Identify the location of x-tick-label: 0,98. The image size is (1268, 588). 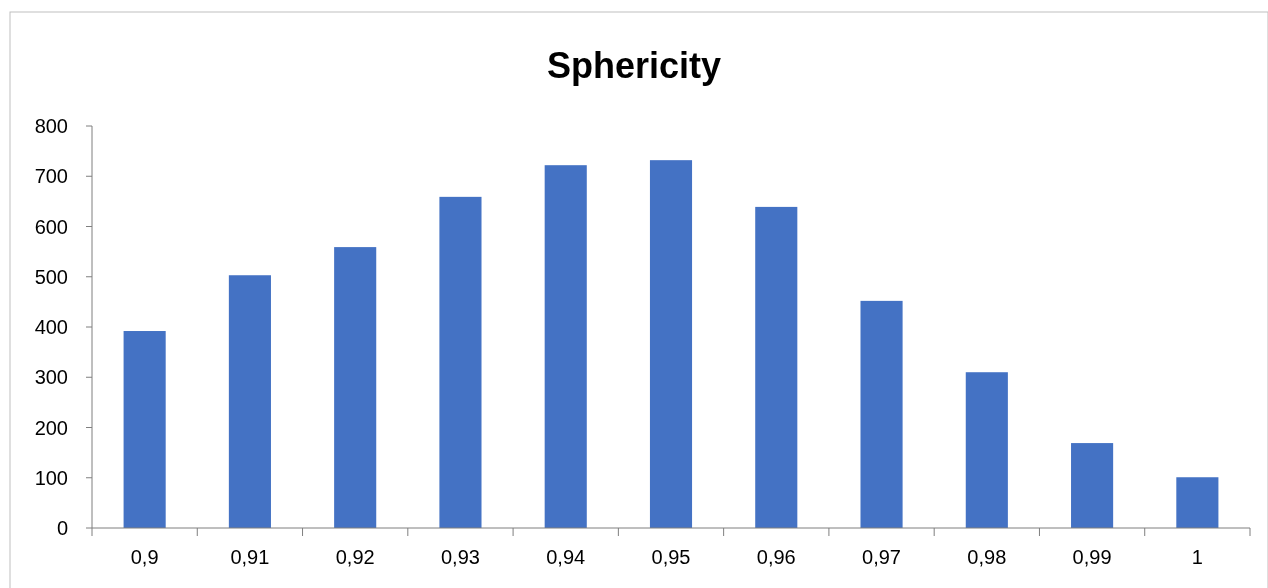
(987, 557).